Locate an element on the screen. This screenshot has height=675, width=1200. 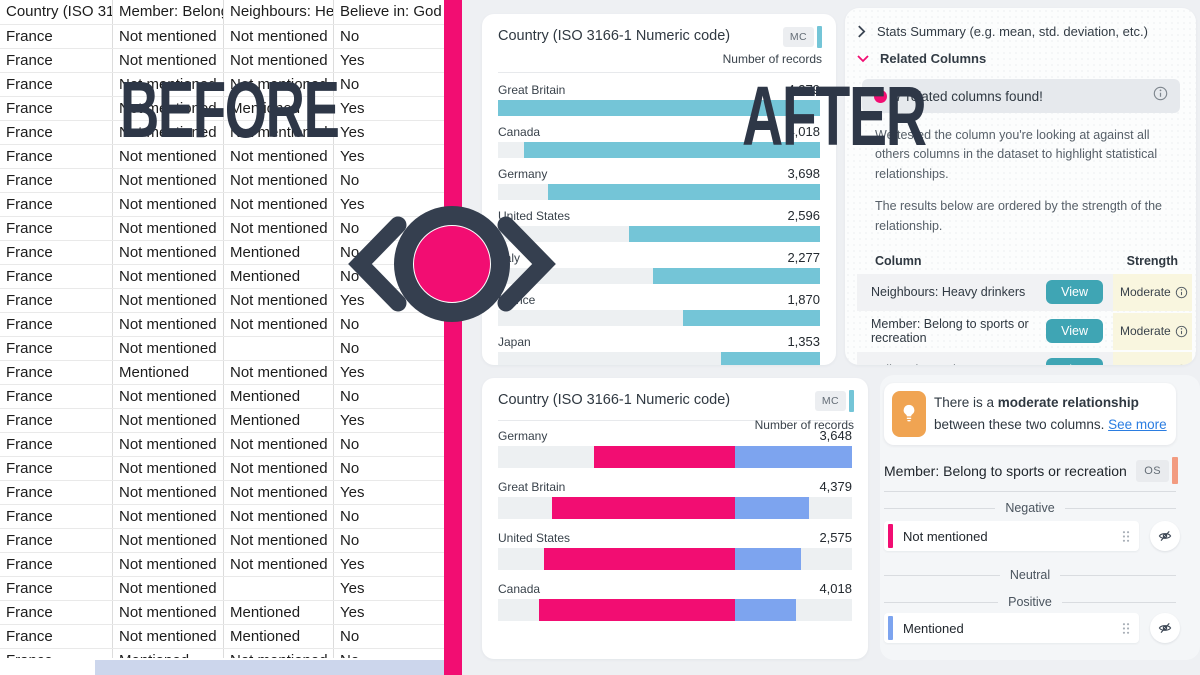
hide-category-button is located at coordinates (1165, 536).